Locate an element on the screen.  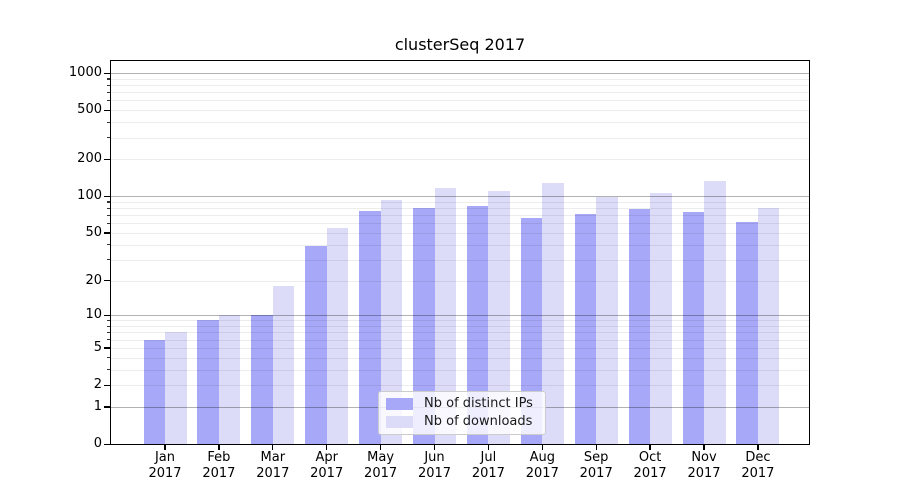
x-tick-label-may: May 2017 is located at coordinates (381, 466).